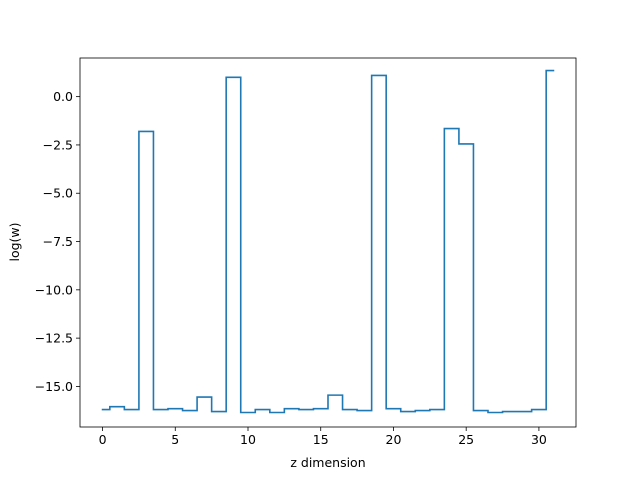  I want to click on y-tick-label: −15.0, so click(54, 386).